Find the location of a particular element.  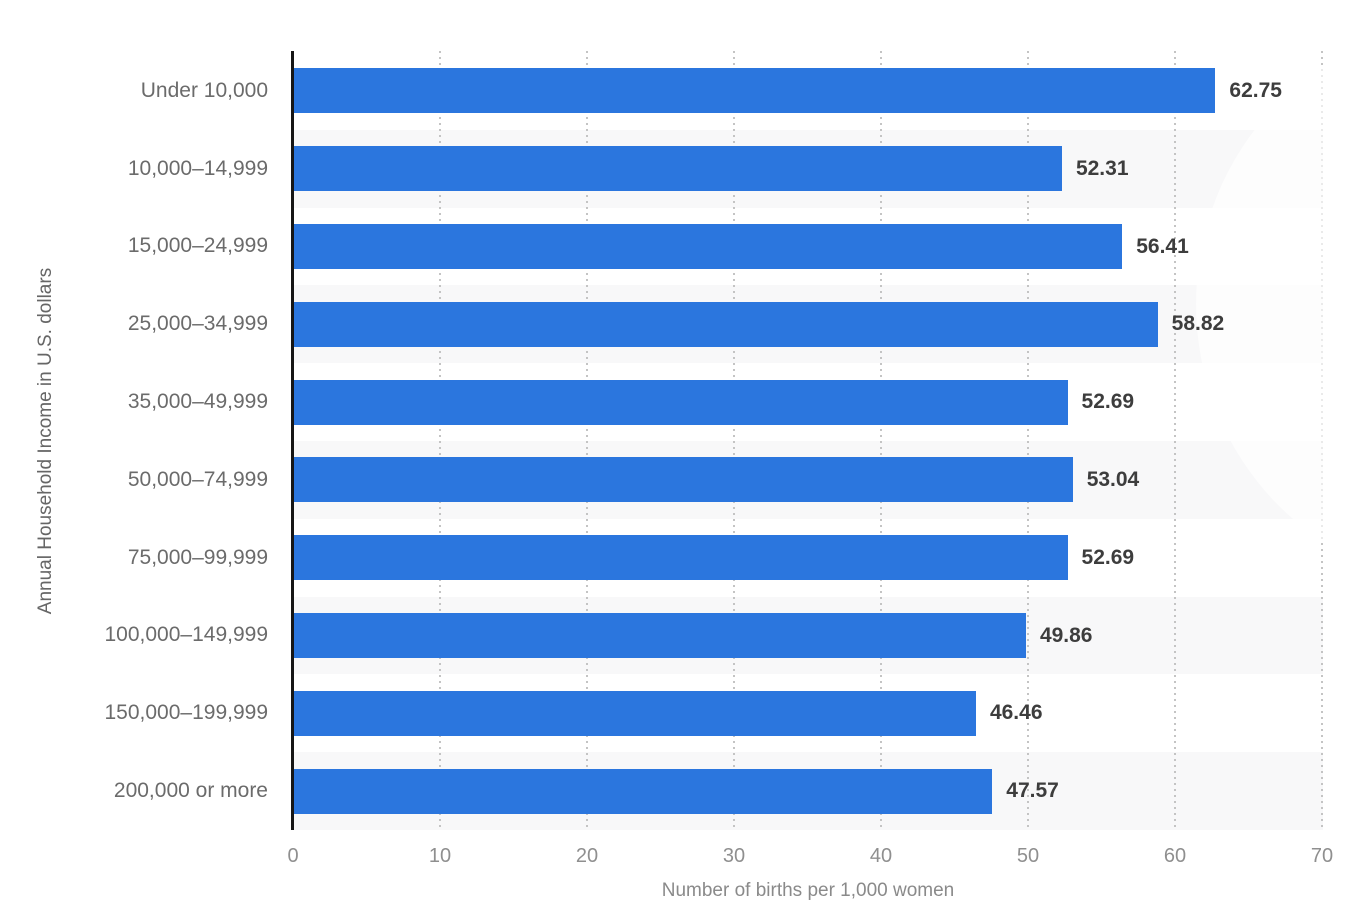

x-axis-zero-line is located at coordinates (292, 440).